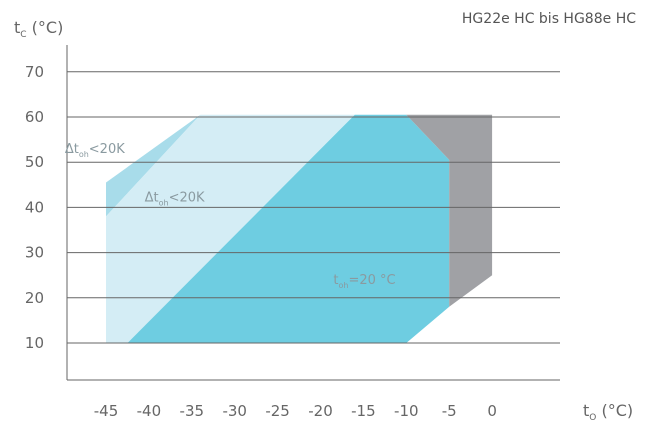  Describe the element at coordinates (363, 411) in the screenshot. I see `x-tick-label: -15` at that location.